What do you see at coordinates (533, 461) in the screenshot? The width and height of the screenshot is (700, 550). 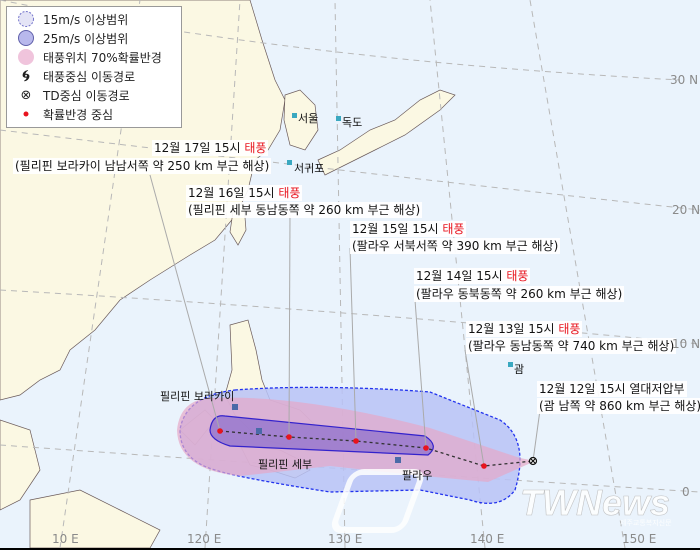 I see `td-symbol-icon` at bounding box center [533, 461].